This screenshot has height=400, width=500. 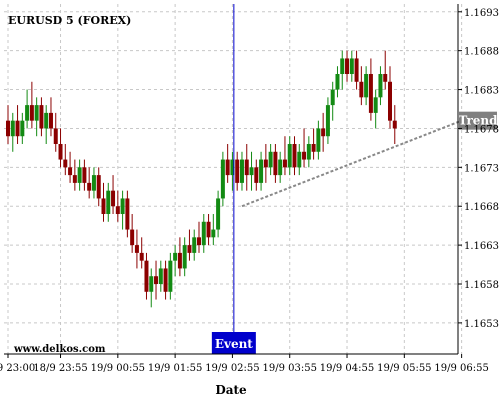 I want to click on event-tag-box, so click(x=233, y=343).